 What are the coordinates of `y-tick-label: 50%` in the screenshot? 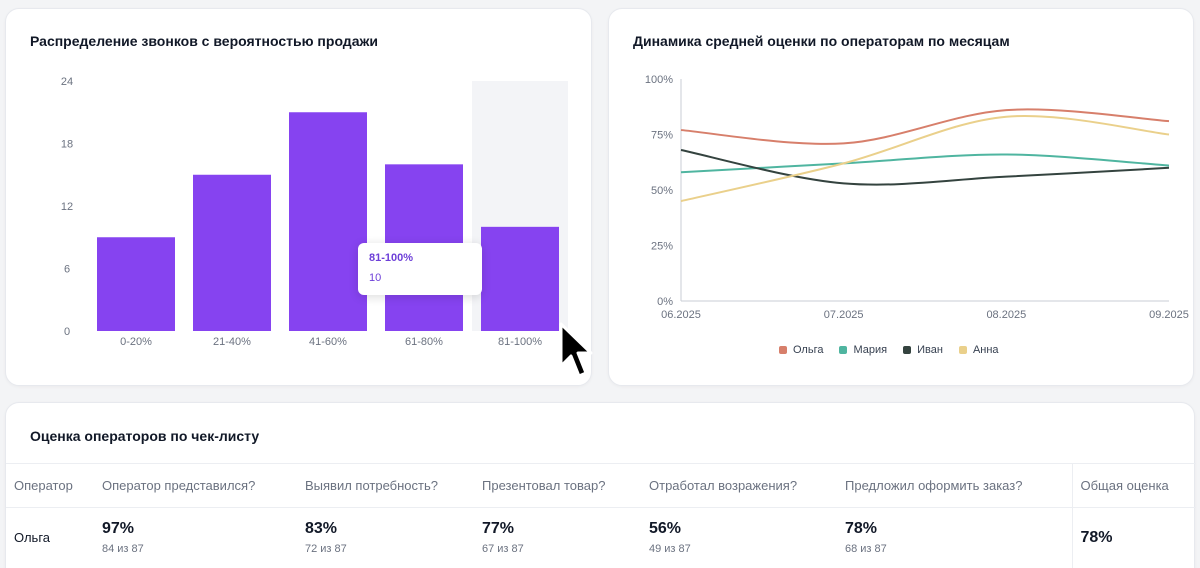 It's located at (662, 191).